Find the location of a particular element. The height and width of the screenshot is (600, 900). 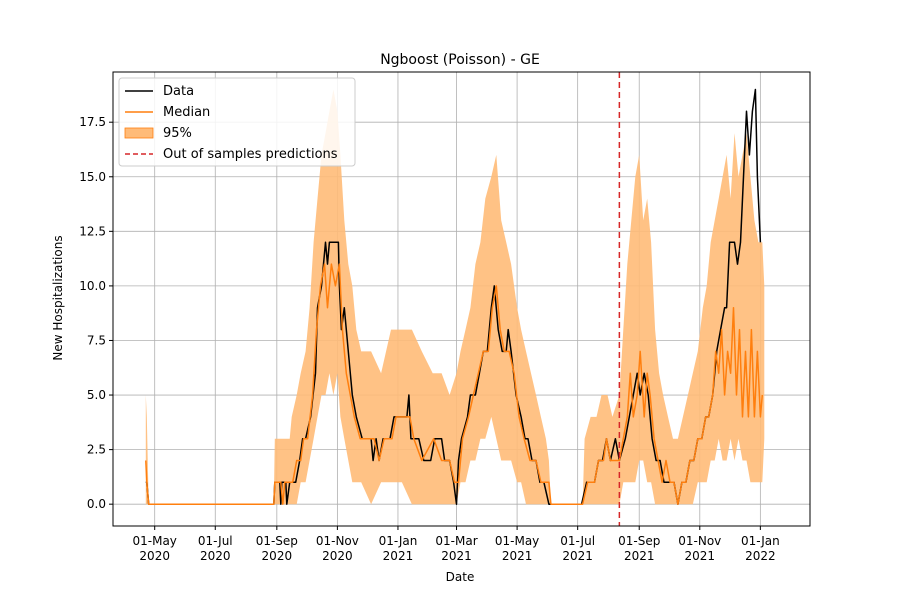

y-tick-label: 17.5 is located at coordinates (92, 122).